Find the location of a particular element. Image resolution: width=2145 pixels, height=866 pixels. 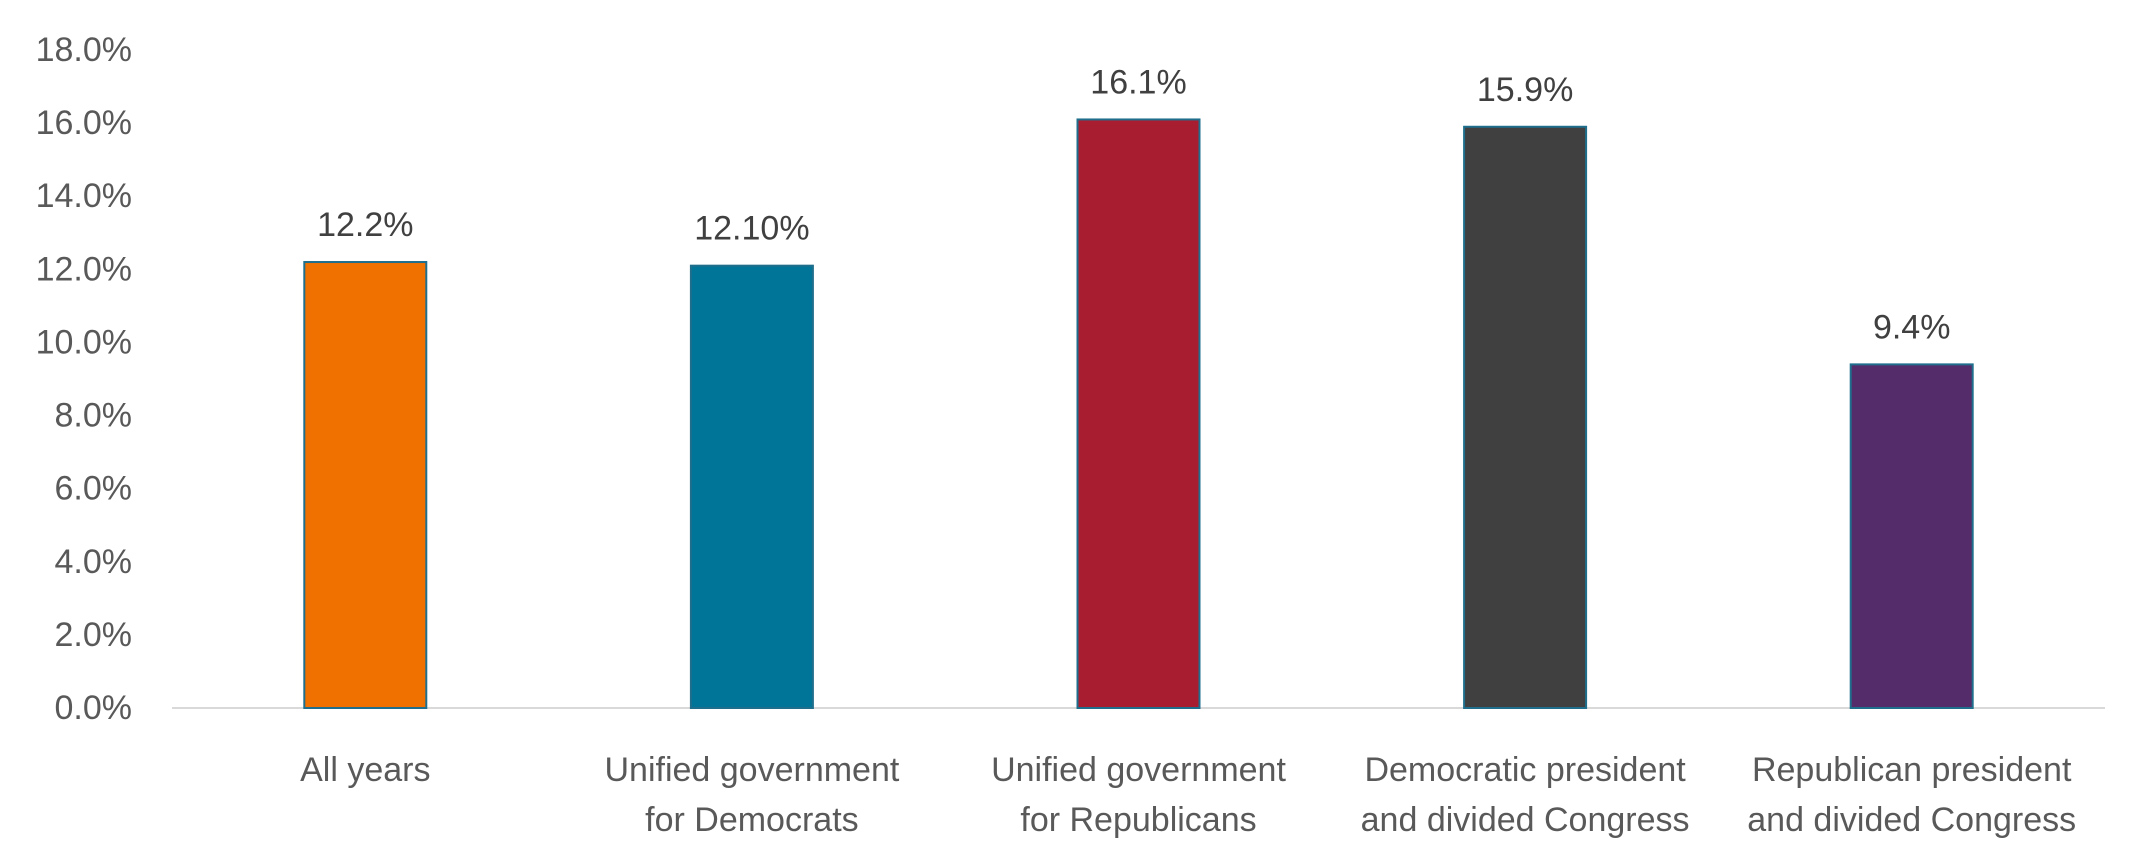

category-label: All years is located at coordinates (365, 770).